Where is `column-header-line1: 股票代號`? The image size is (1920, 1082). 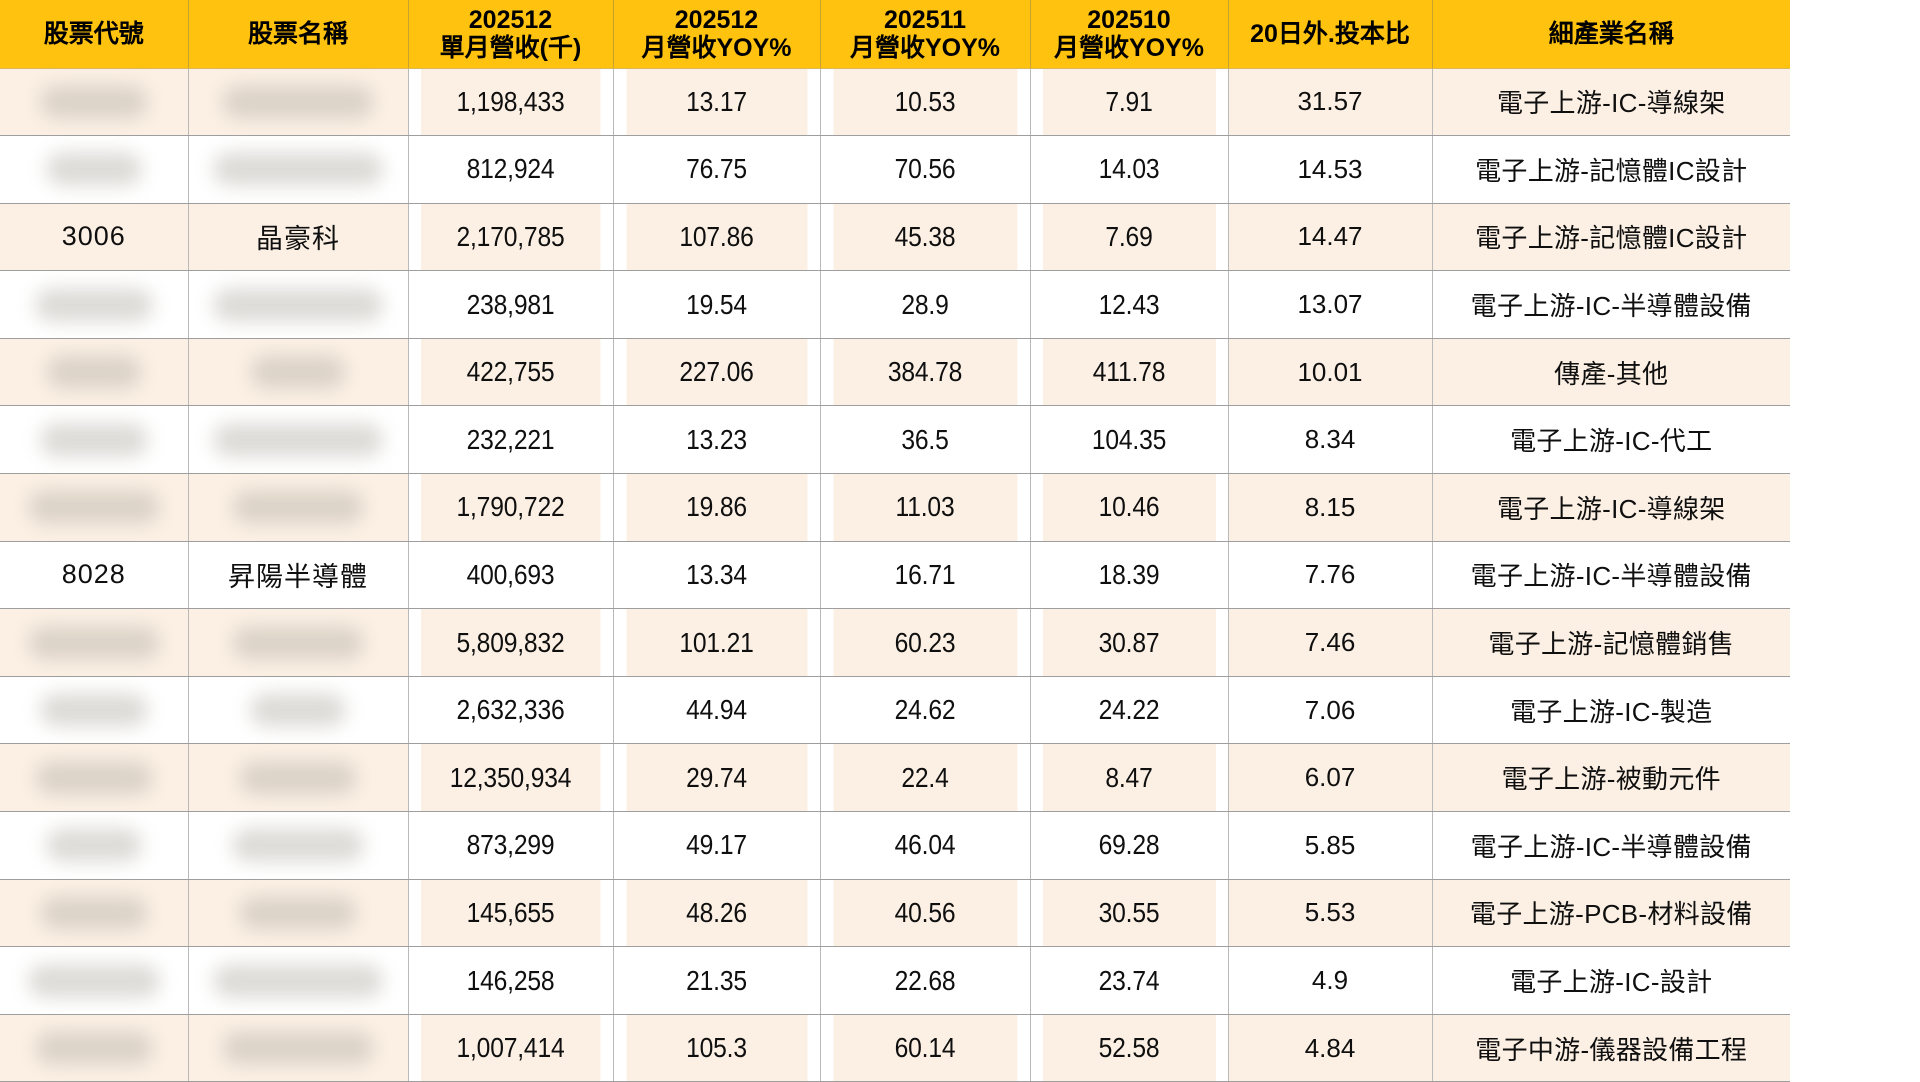 column-header-line1: 股票代號 is located at coordinates (93, 33).